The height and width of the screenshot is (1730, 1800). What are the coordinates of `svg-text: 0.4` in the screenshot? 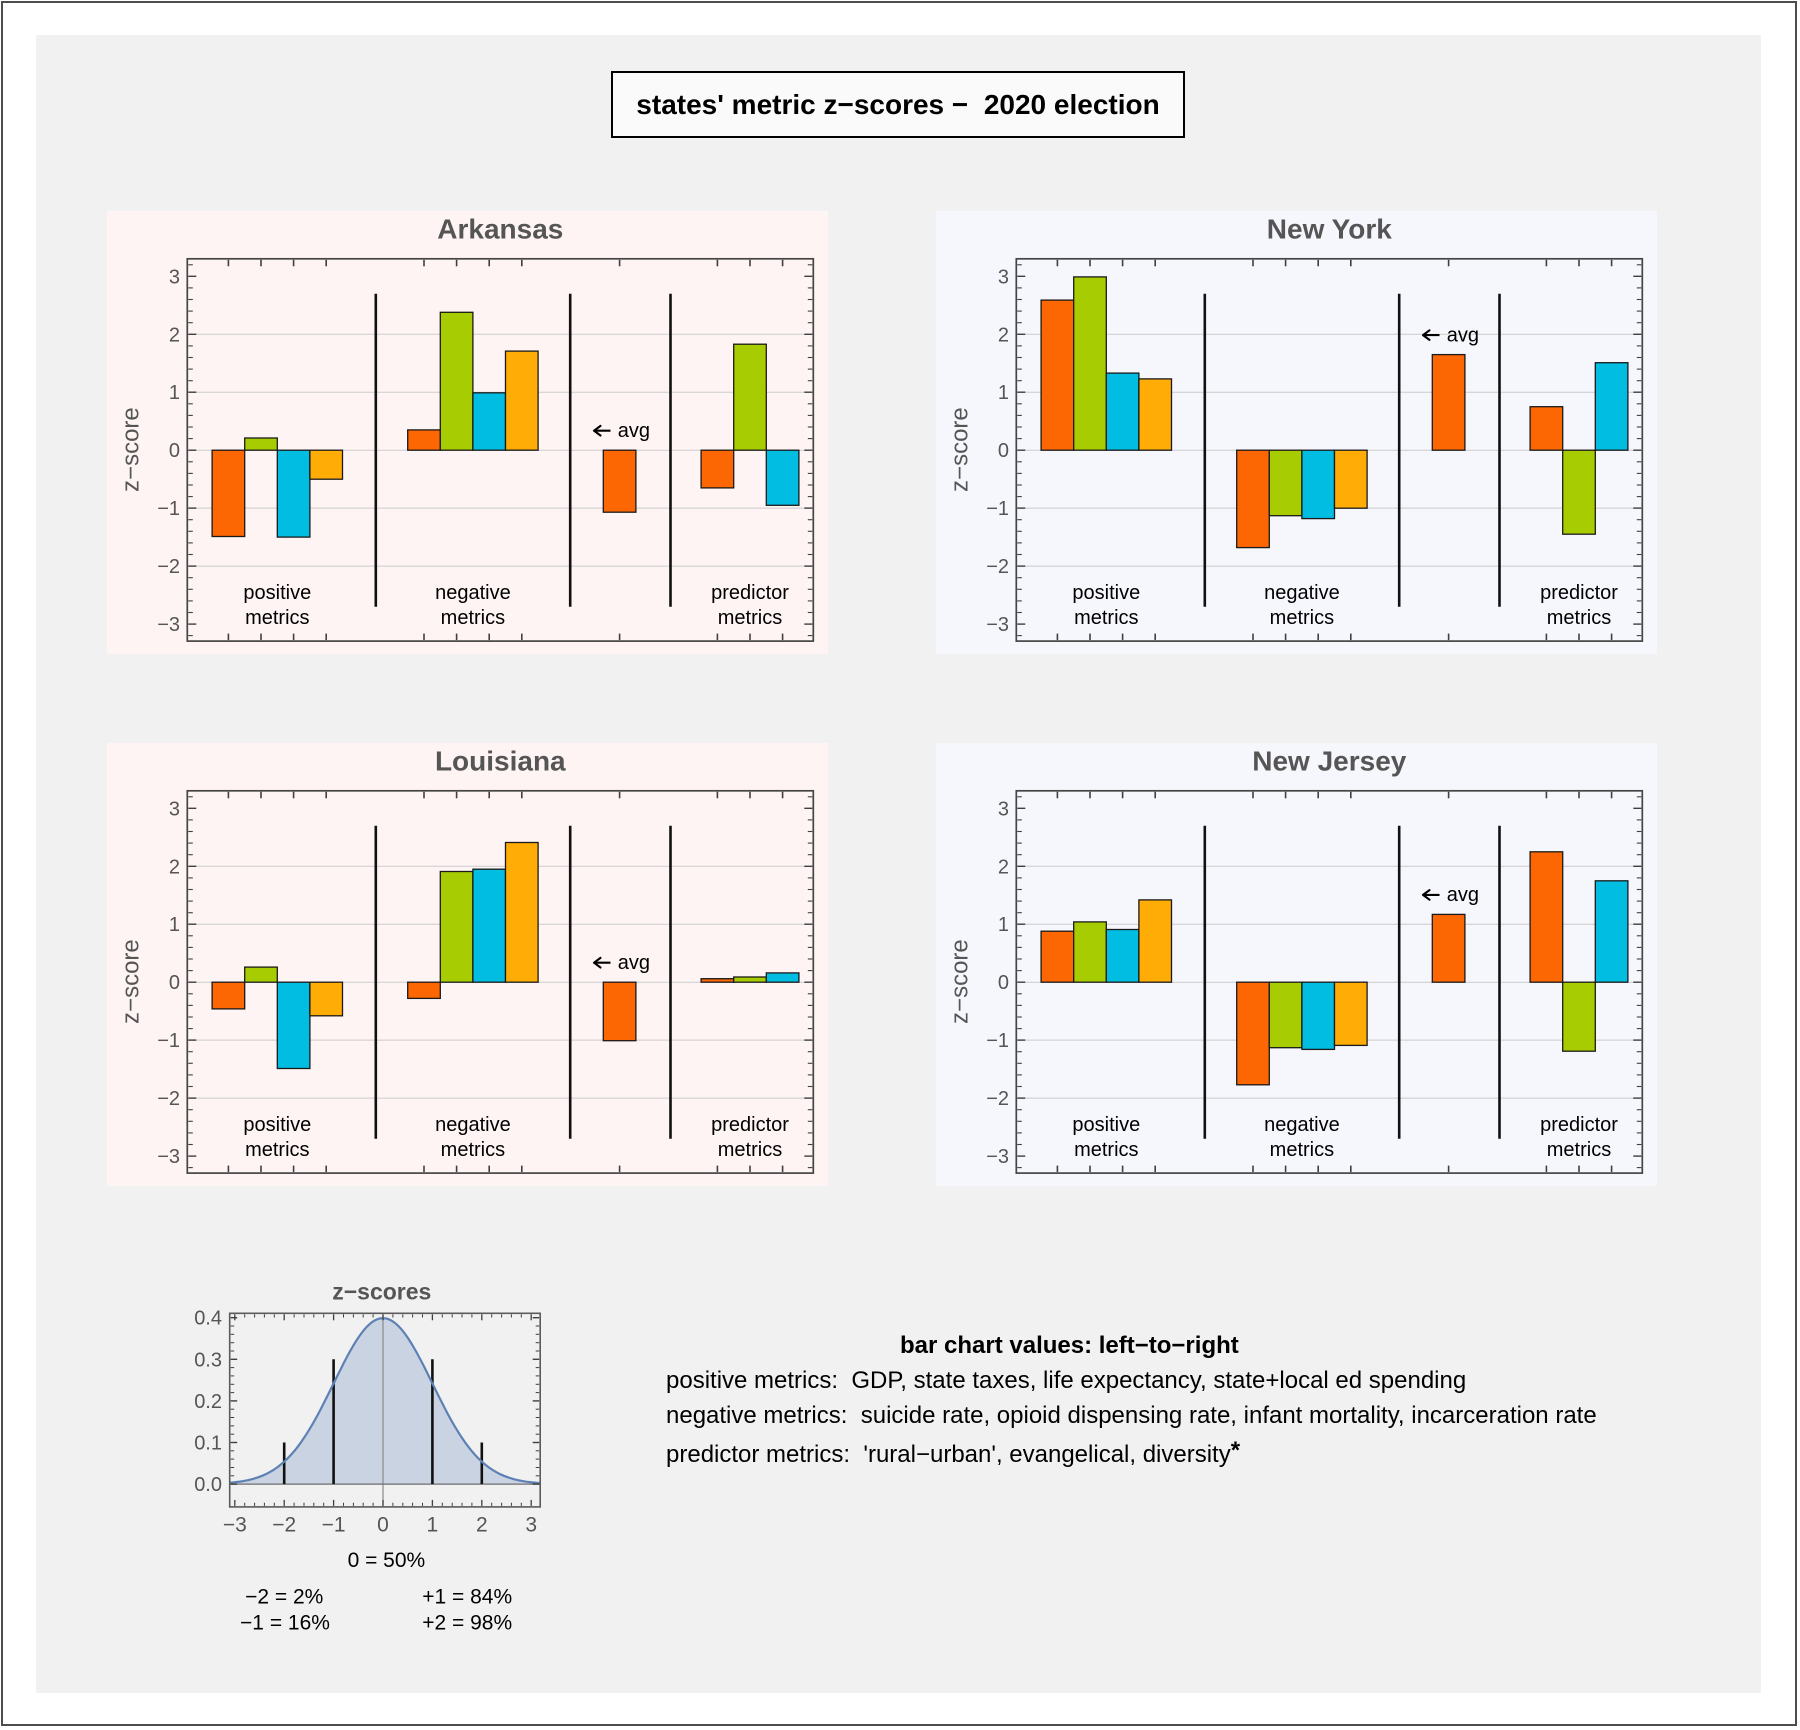 It's located at (208, 1319).